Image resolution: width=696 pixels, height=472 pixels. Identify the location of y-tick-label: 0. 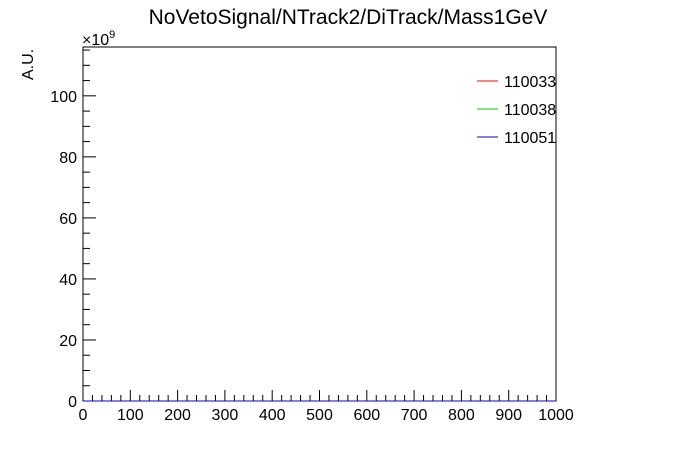
(72, 402).